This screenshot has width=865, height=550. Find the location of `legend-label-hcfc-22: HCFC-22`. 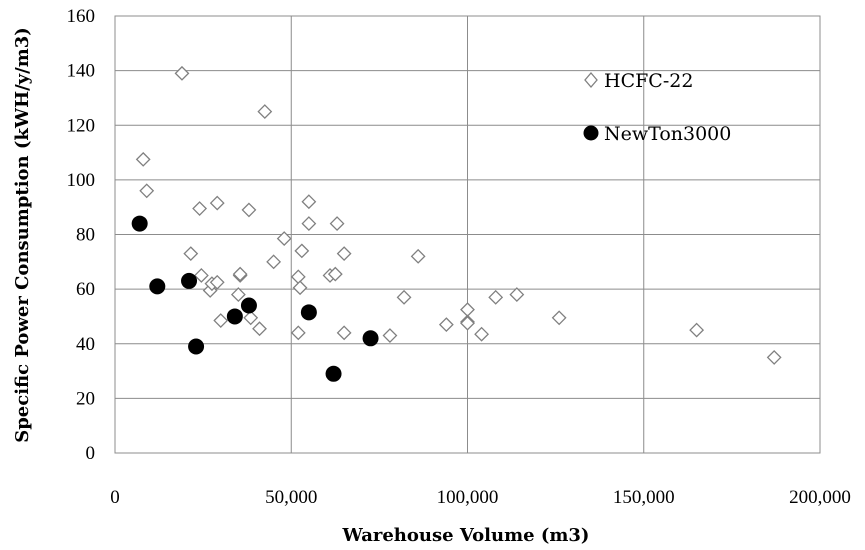

legend-label-hcfc-22: HCFC-22 is located at coordinates (648, 81).